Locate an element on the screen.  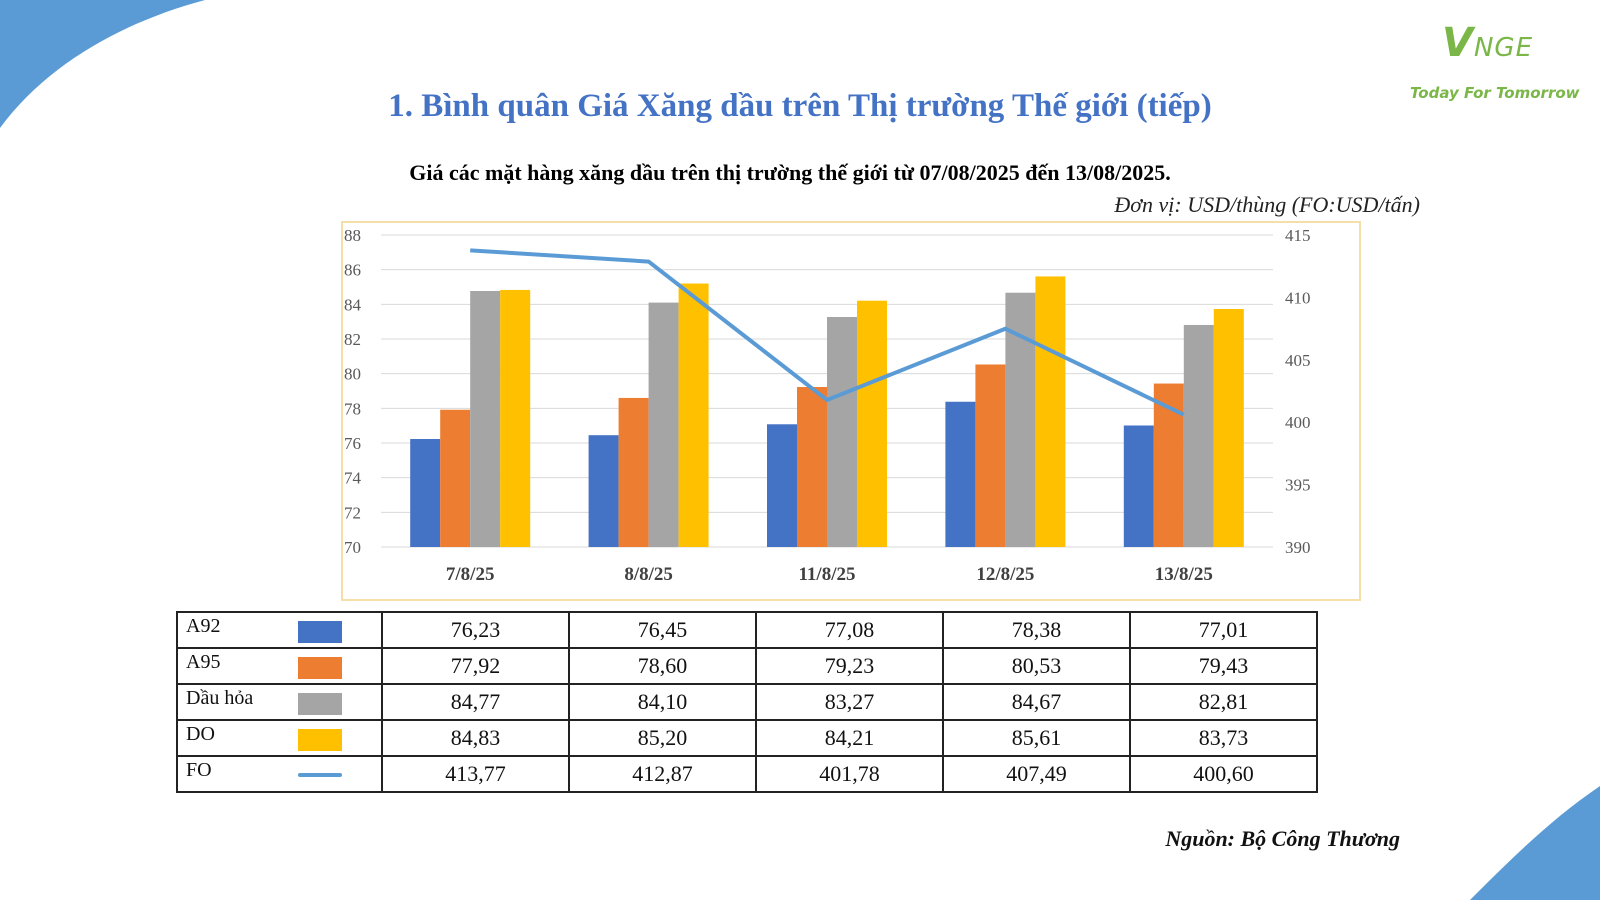
y2-tick-label: 395 is located at coordinates (1298, 485).